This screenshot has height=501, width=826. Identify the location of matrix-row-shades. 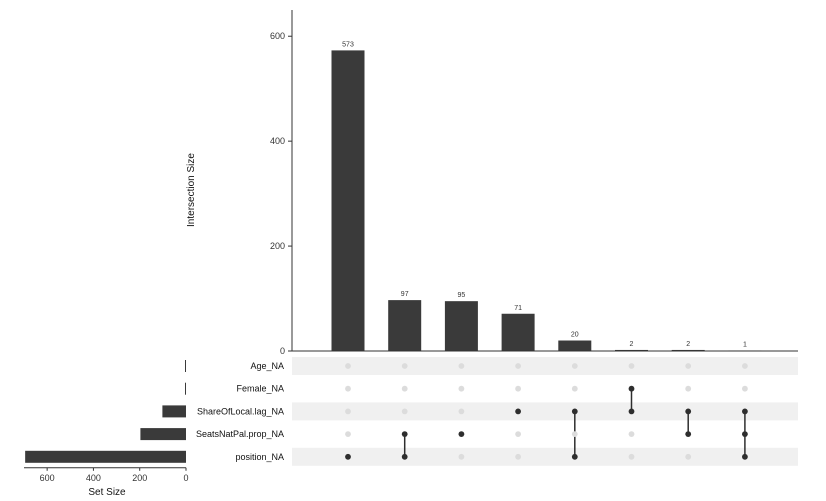
(545, 411).